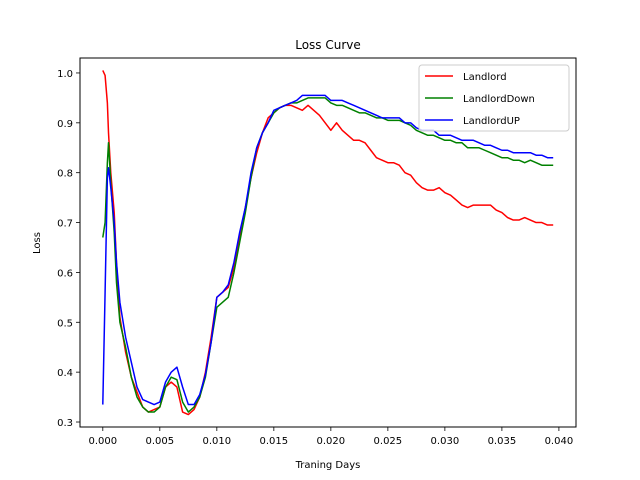  I want to click on x-tick-label: 0.020, so click(331, 441).